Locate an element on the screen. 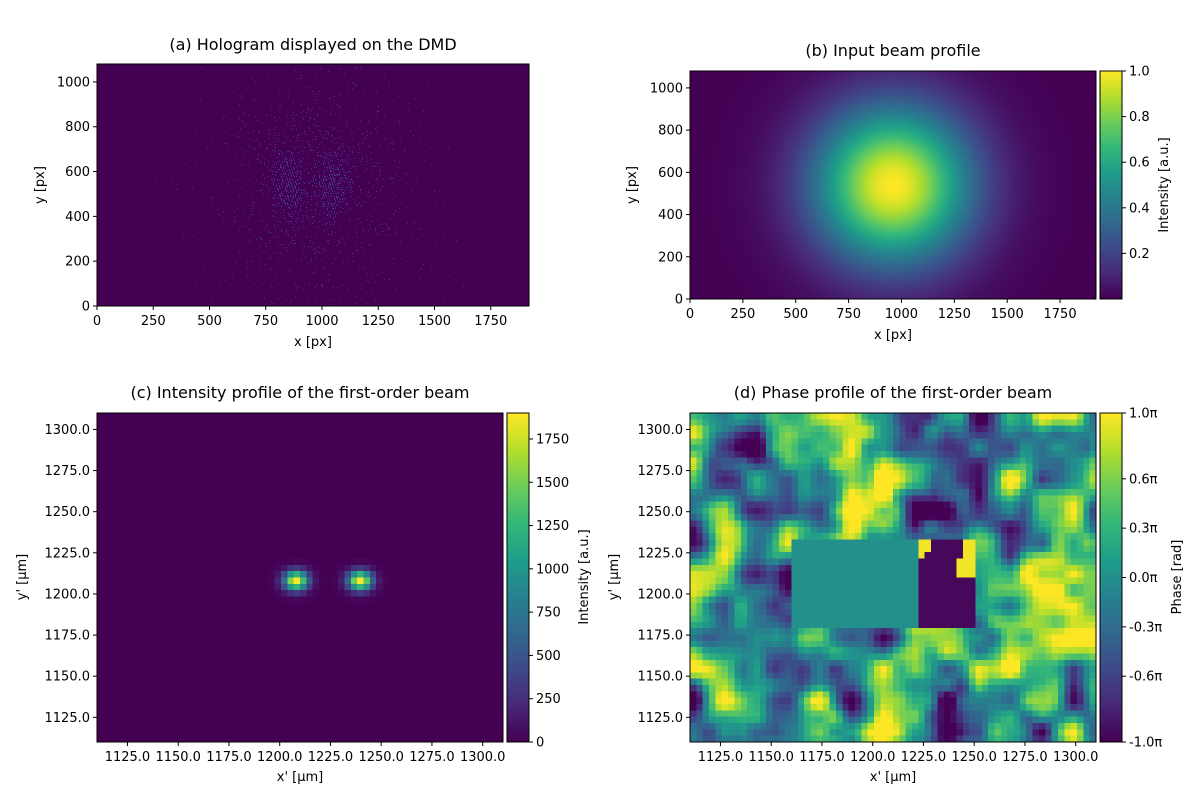 This screenshot has height=800, width=1200. panel-b-colorbar-label: Intensity [a.u.] is located at coordinates (1164, 184).